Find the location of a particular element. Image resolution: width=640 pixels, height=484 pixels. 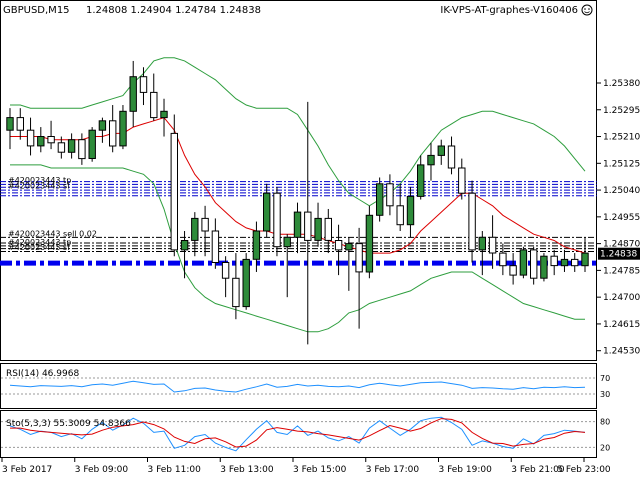

time-tick-label: 3 Feb 2017 is located at coordinates (27, 470).